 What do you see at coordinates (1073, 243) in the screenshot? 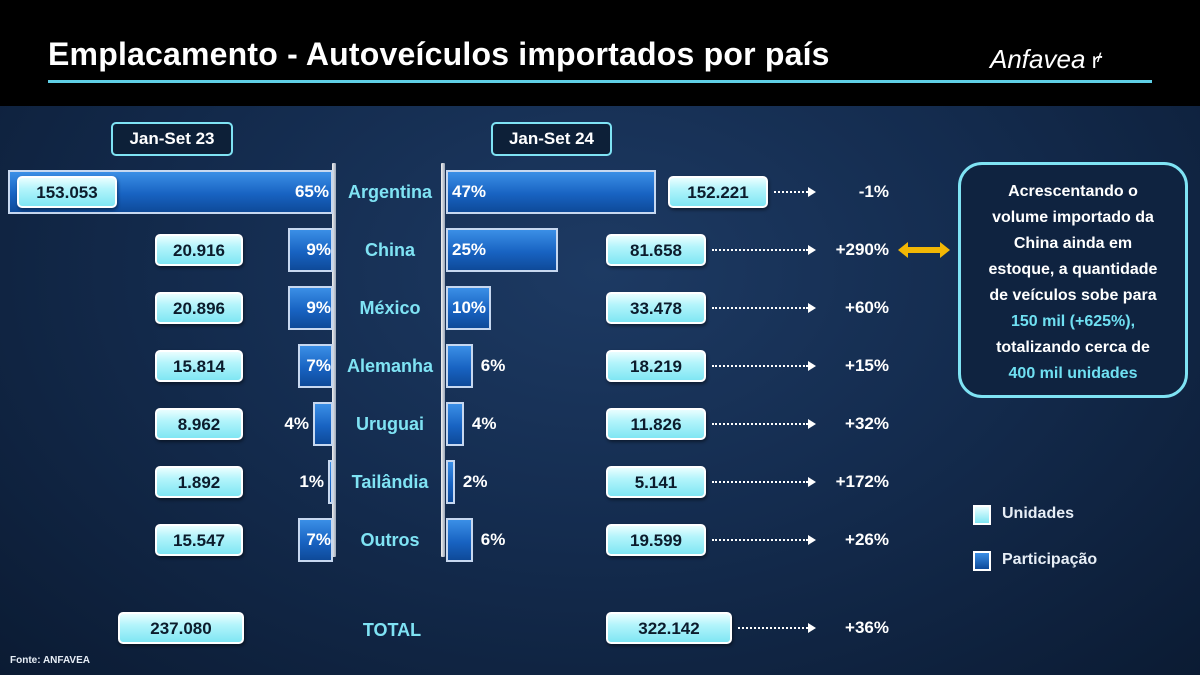
I see `note-line: China ainda em` at bounding box center [1073, 243].